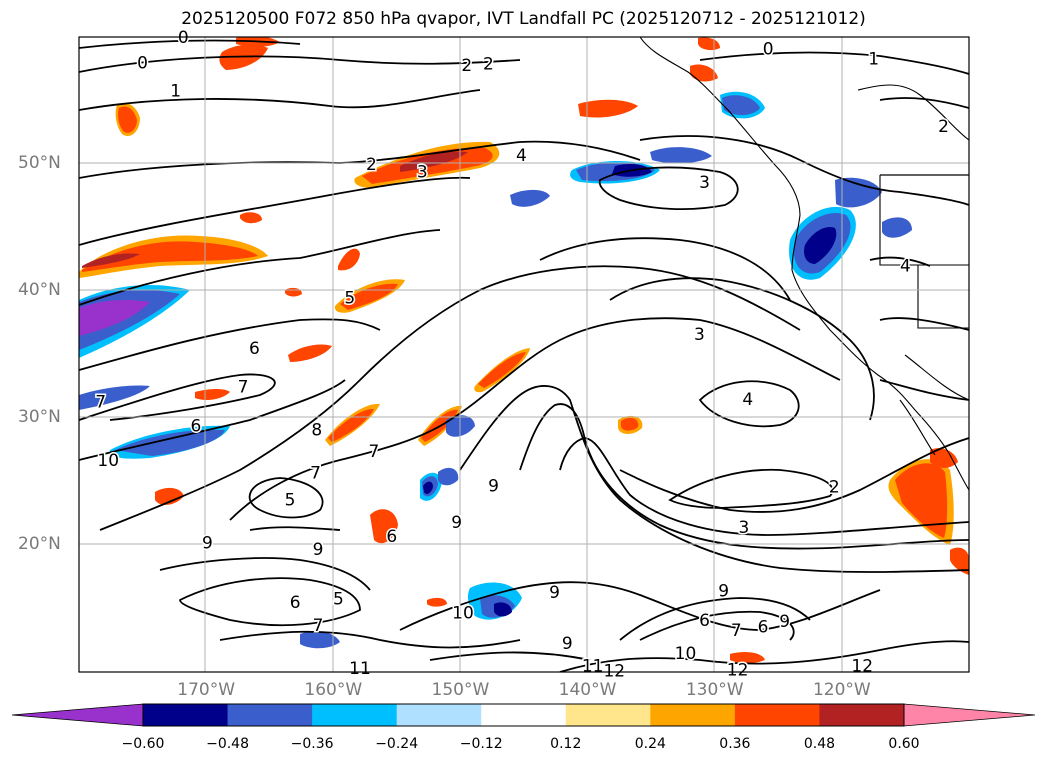  What do you see at coordinates (227, 744) in the screenshot?
I see `colorbar-tick-label: −0.48` at bounding box center [227, 744].